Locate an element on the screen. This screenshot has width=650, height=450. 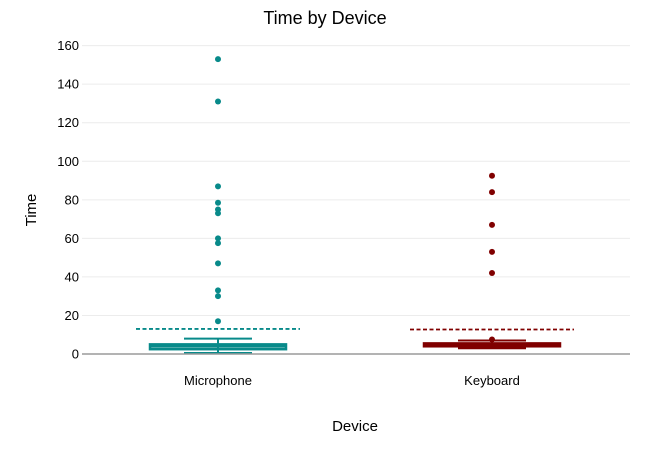
chart-title: Time by Device is located at coordinates (324, 18).